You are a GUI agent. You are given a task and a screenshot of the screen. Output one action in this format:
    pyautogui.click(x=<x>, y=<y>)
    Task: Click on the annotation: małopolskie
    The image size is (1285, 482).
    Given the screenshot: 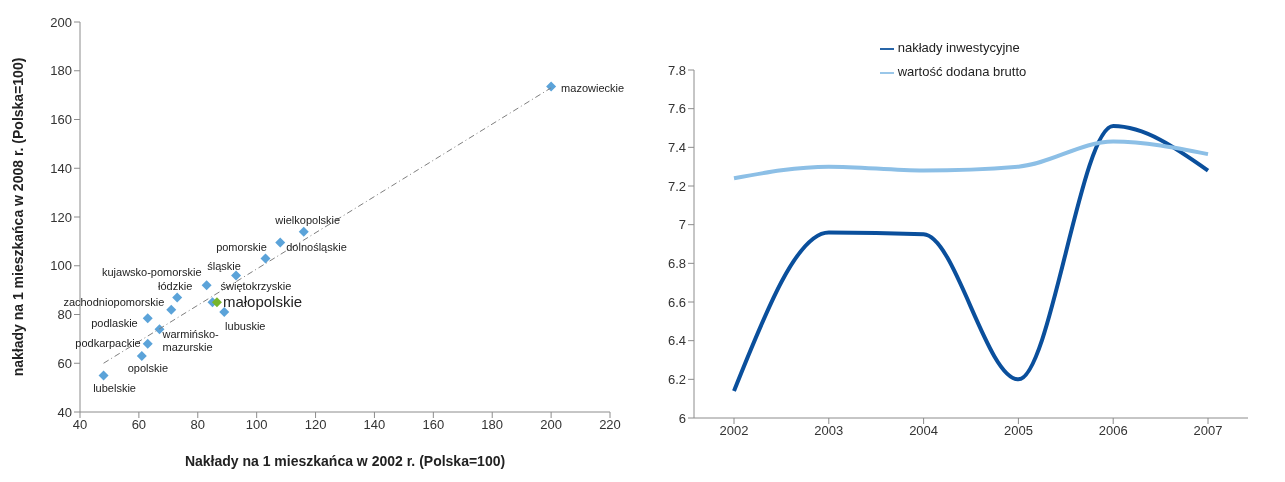 What is the action you would take?
    pyautogui.click(x=262, y=302)
    